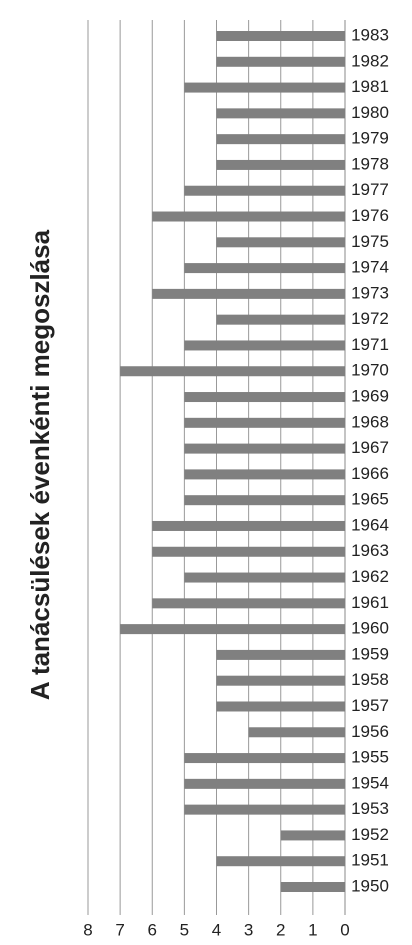  What do you see at coordinates (370, 163) in the screenshot?
I see `x-tick-label: 1978` at bounding box center [370, 163].